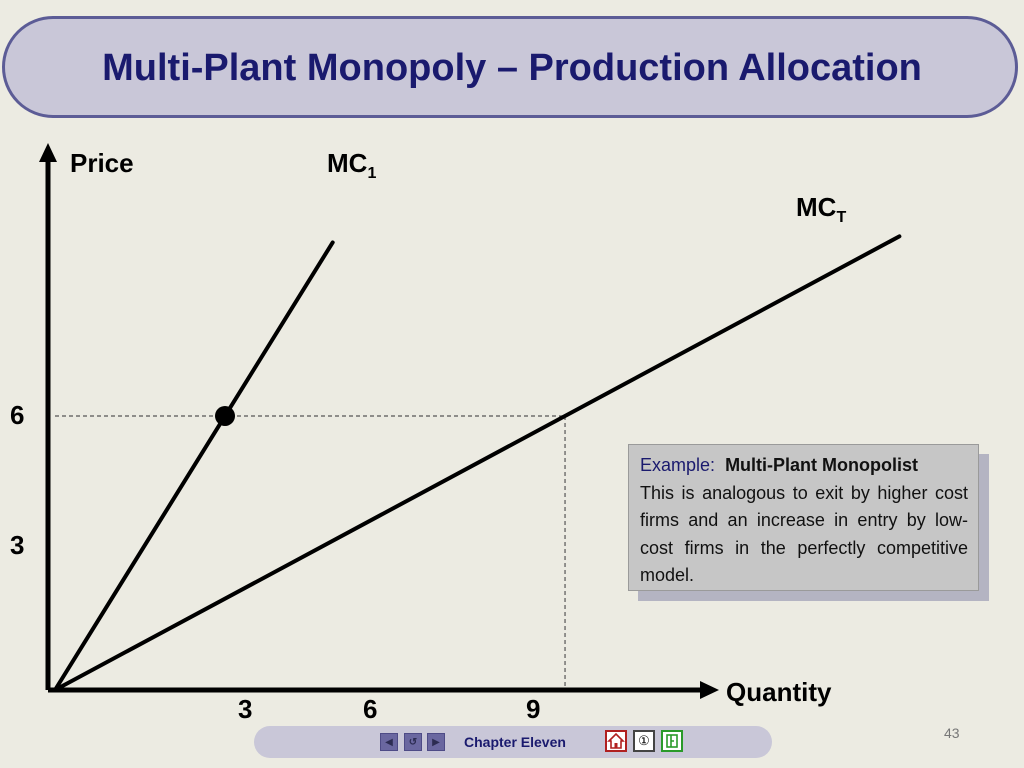  I want to click on home-icon-glyph, so click(616, 740).